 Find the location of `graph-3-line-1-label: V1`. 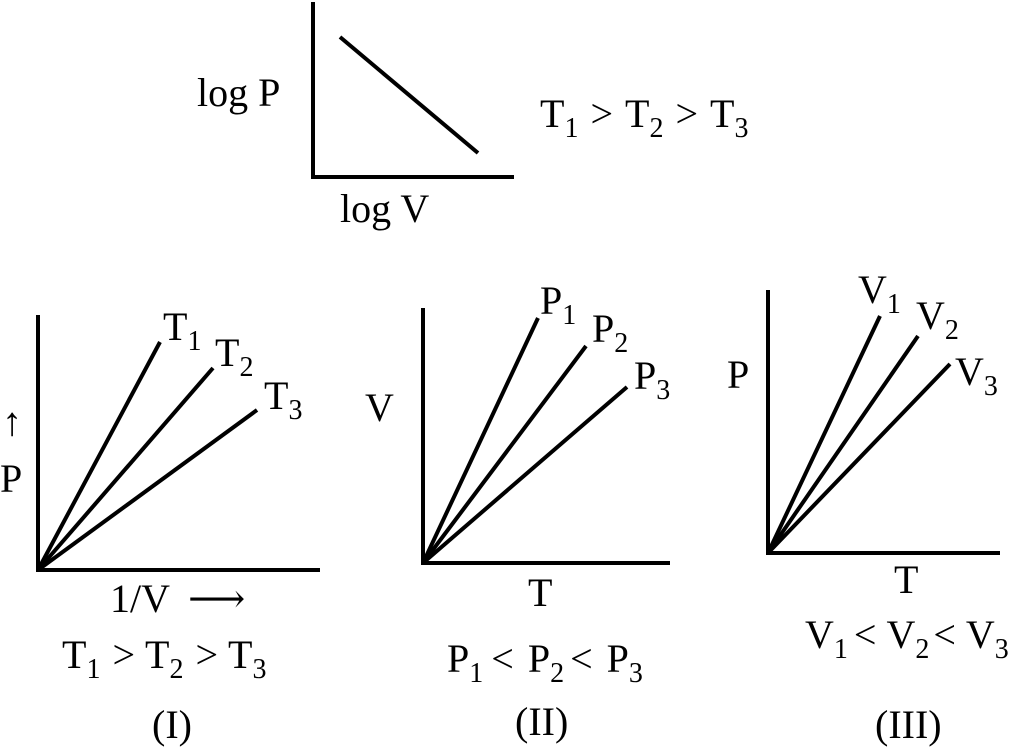

graph-3-line-1-label: V1 is located at coordinates (879, 293).